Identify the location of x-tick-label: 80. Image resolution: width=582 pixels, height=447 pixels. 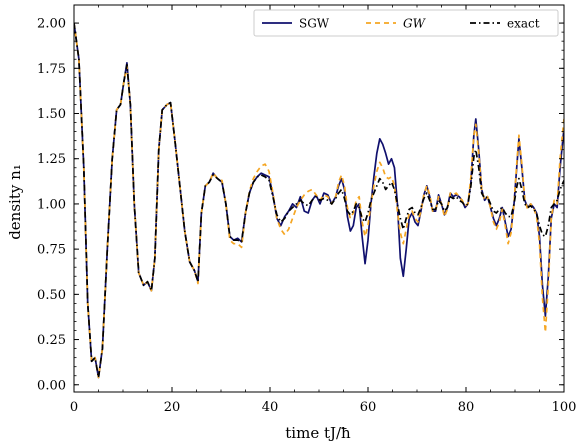
(466, 407).